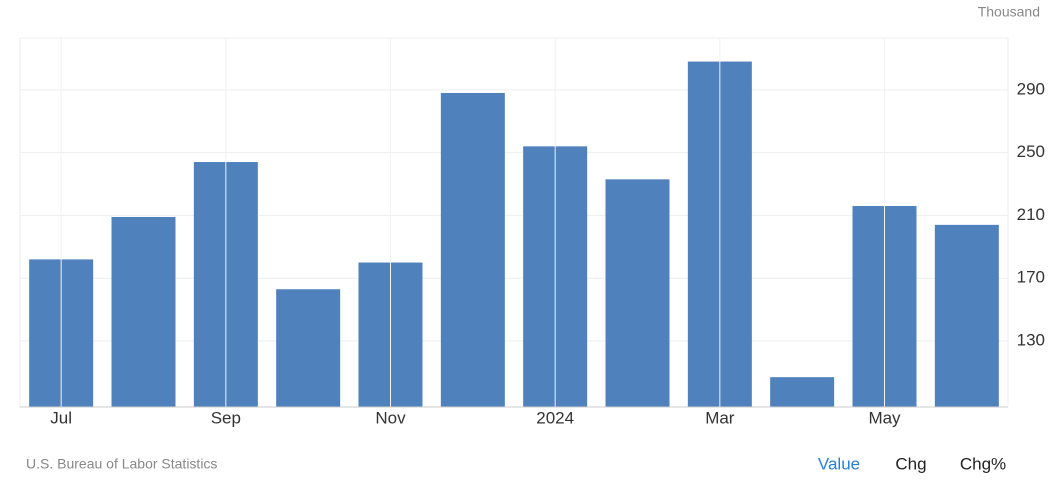  What do you see at coordinates (1031, 214) in the screenshot?
I see `y-tick-label: 210` at bounding box center [1031, 214].